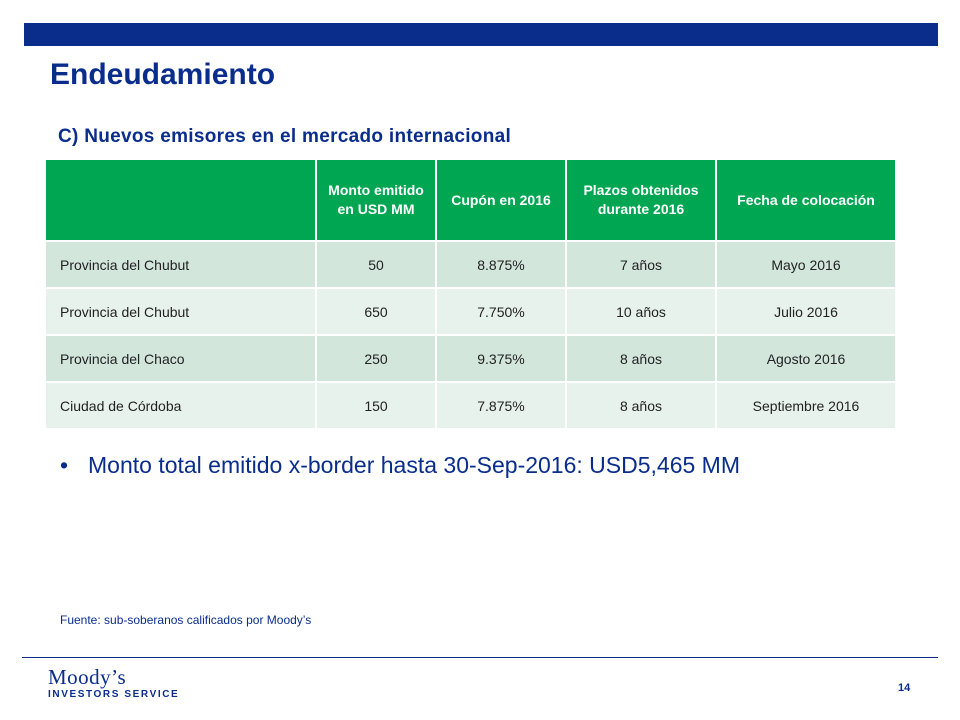 Image resolution: width=960 pixels, height=720 pixels. I want to click on cell-coupon: 8.875%, so click(501, 264).